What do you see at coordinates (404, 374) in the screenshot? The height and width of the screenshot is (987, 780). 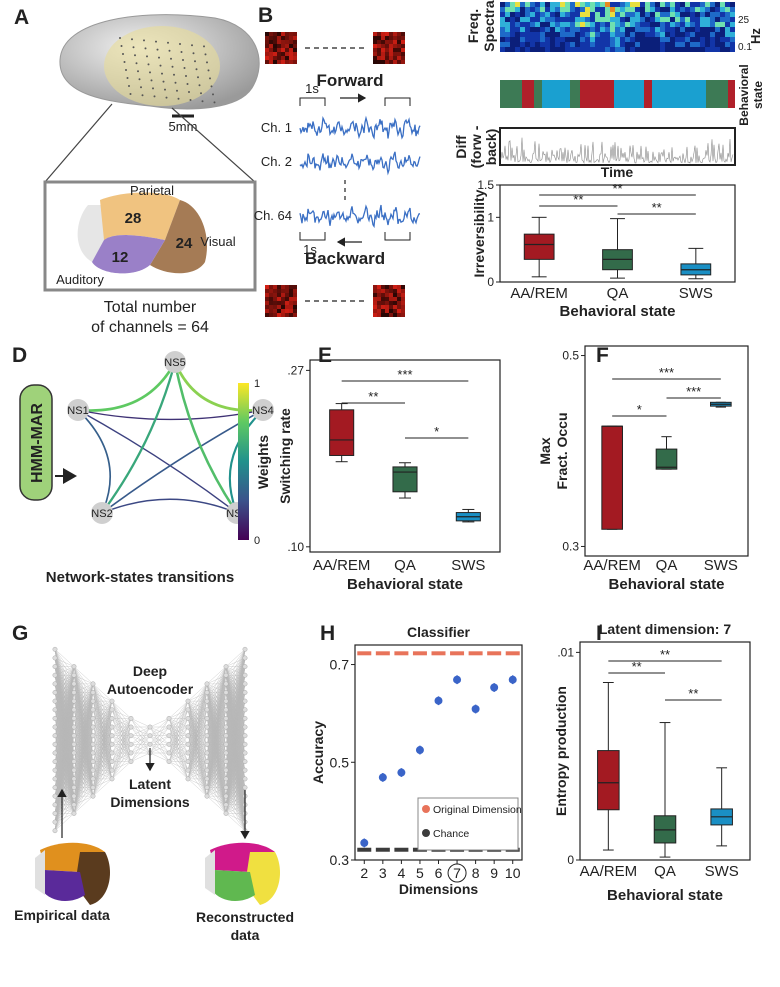 I see `significance-label: ***` at bounding box center [404, 374].